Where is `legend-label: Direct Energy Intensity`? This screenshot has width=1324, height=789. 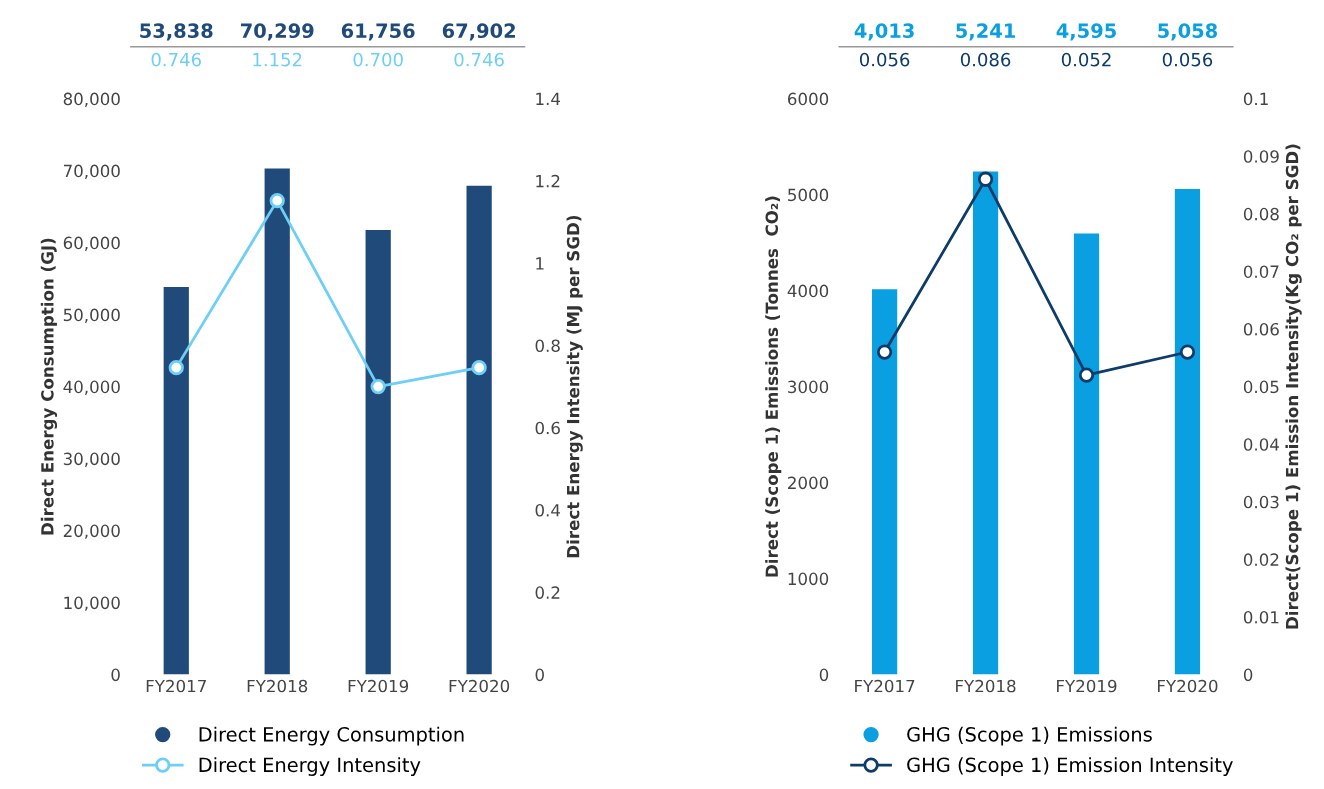 legend-label: Direct Energy Intensity is located at coordinates (310, 766).